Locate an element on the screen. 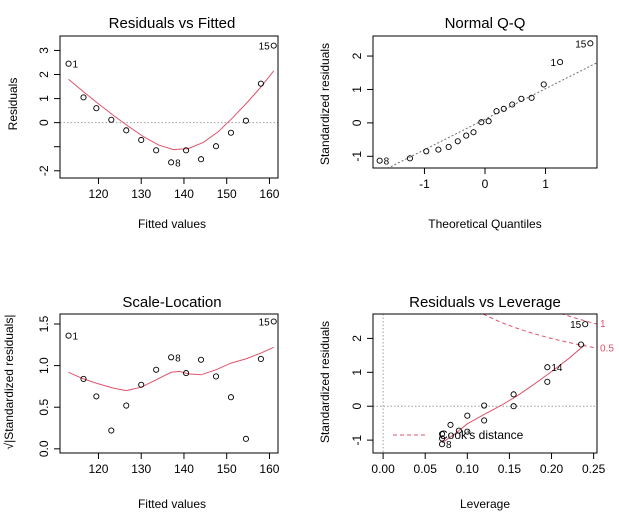  normal-qq-xlabel: Theoretical Quantiles is located at coordinates (484, 224).